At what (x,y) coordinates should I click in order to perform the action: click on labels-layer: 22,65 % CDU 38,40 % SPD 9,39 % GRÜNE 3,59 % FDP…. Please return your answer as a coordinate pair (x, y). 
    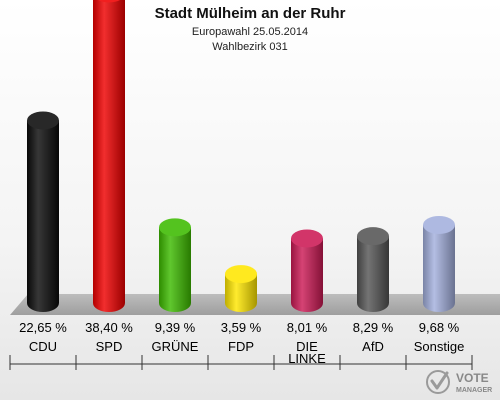
    Looking at the image, I should click on (241, 343).